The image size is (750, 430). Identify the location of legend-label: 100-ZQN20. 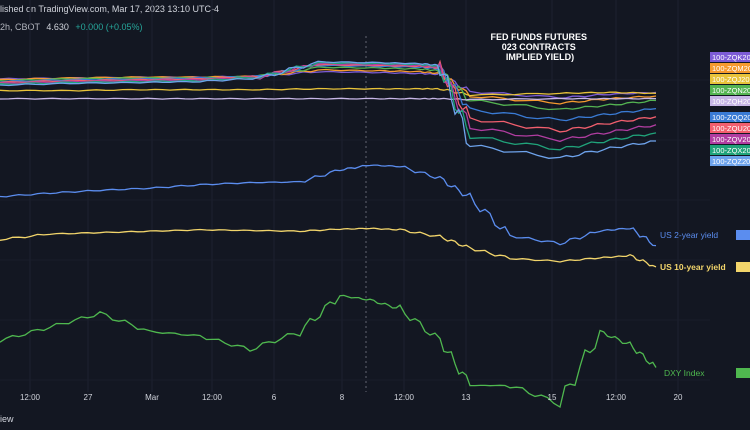
(731, 90).